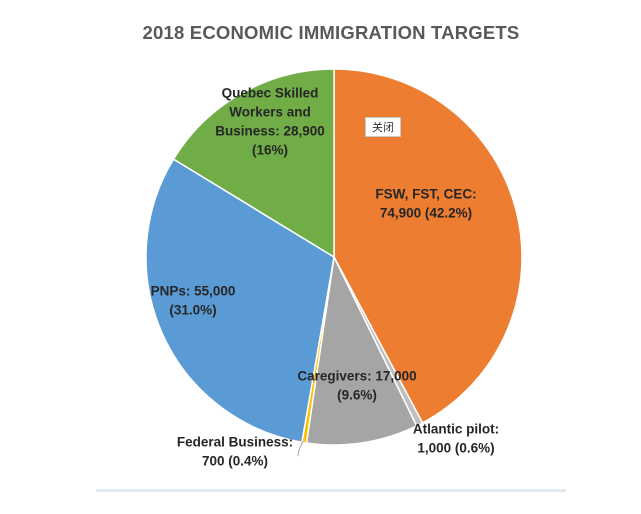  I want to click on leader-line-federal-business, so click(300, 448).